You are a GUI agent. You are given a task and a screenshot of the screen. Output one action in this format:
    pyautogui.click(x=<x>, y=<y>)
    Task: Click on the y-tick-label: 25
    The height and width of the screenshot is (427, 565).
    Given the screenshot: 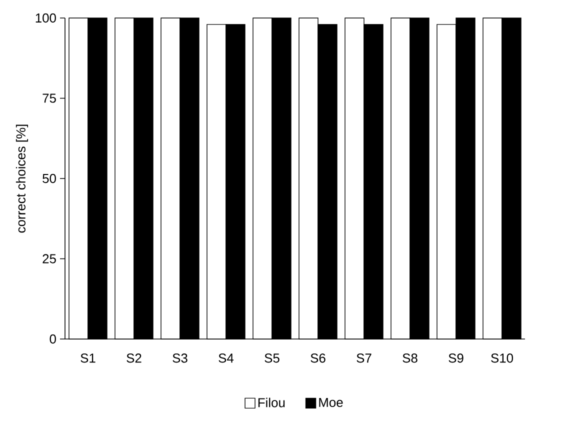 What is the action you would take?
    pyautogui.click(x=49, y=259)
    